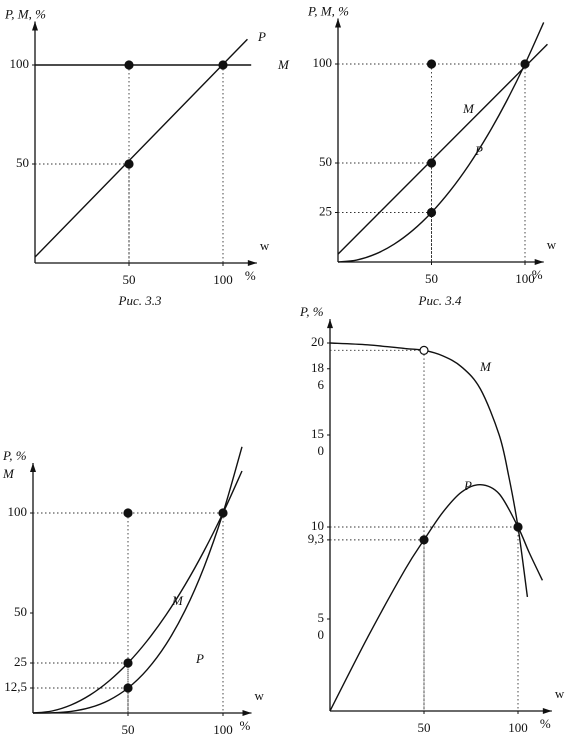 The width and height of the screenshot is (585, 739). Describe the element at coordinates (318, 376) in the screenshot. I see `y-tick-label: 18 6` at that location.